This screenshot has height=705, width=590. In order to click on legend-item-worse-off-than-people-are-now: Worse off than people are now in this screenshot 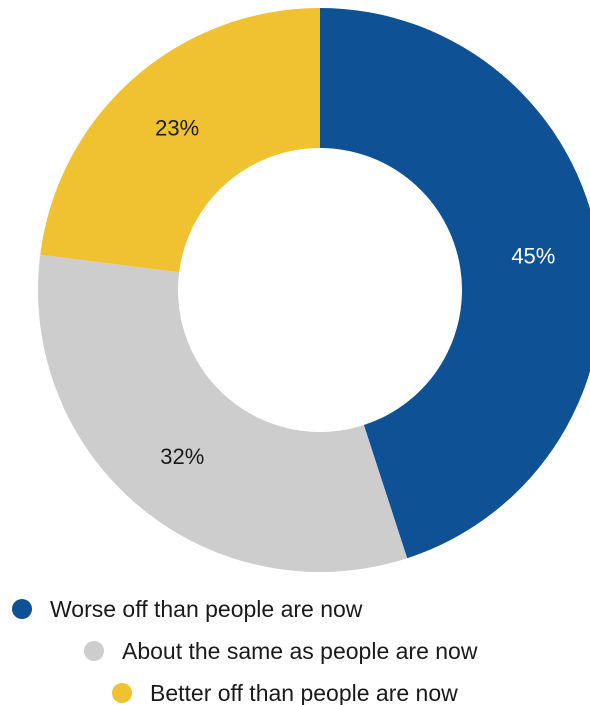, I will do `click(187, 609)`.